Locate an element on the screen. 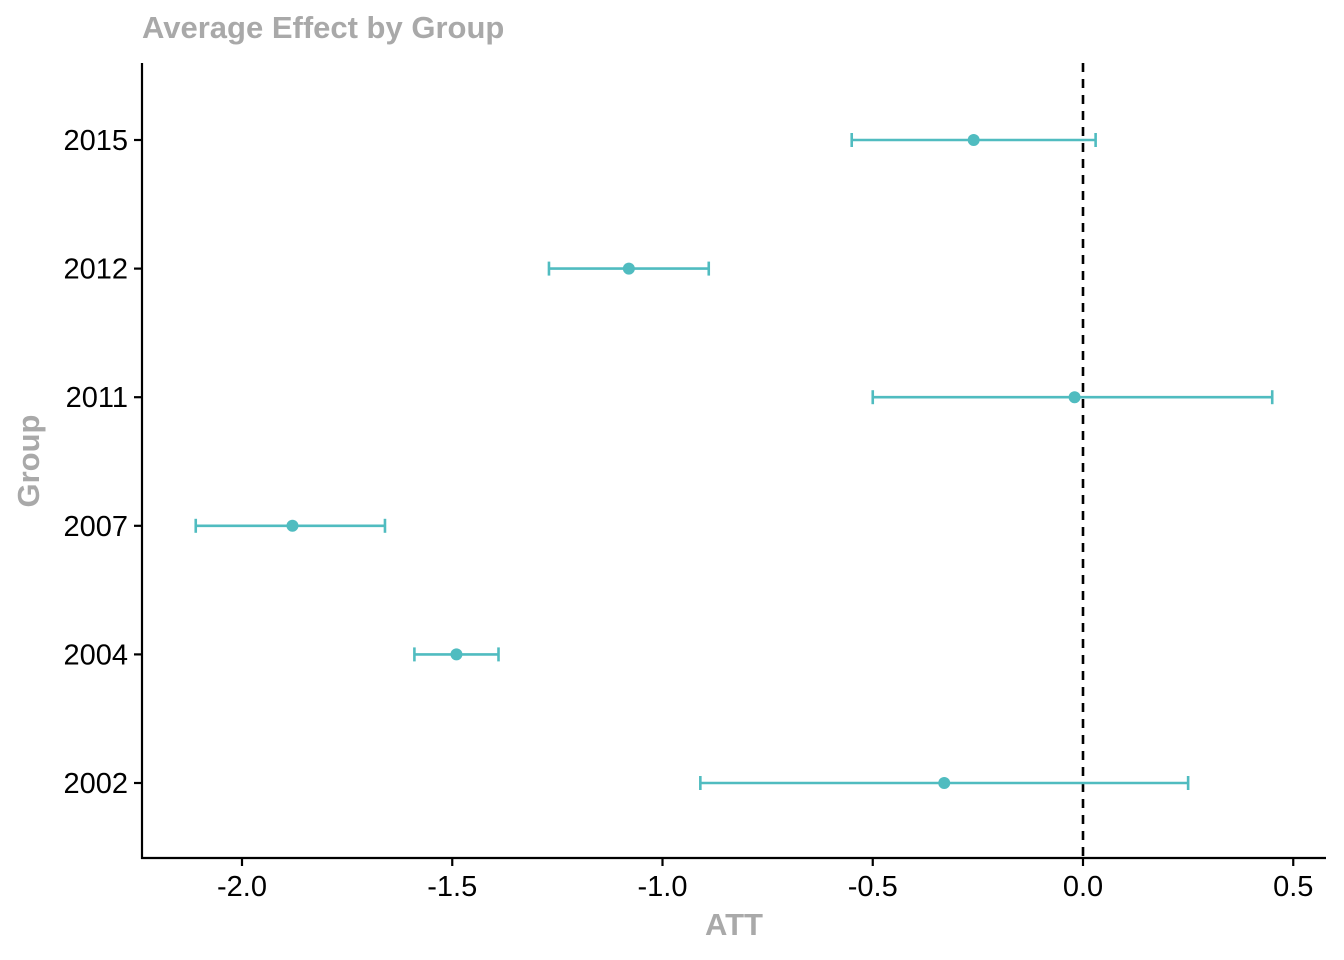 Image resolution: width=1344 pixels, height=960 pixels. chart-title: Average Effect by Group is located at coordinates (323, 27).